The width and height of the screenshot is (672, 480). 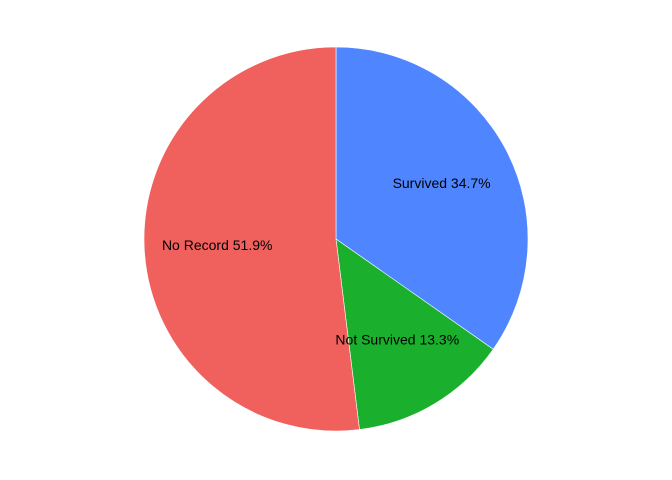 What do you see at coordinates (217, 245) in the screenshot?
I see `pie-label-no-record: No Record 51.9%` at bounding box center [217, 245].